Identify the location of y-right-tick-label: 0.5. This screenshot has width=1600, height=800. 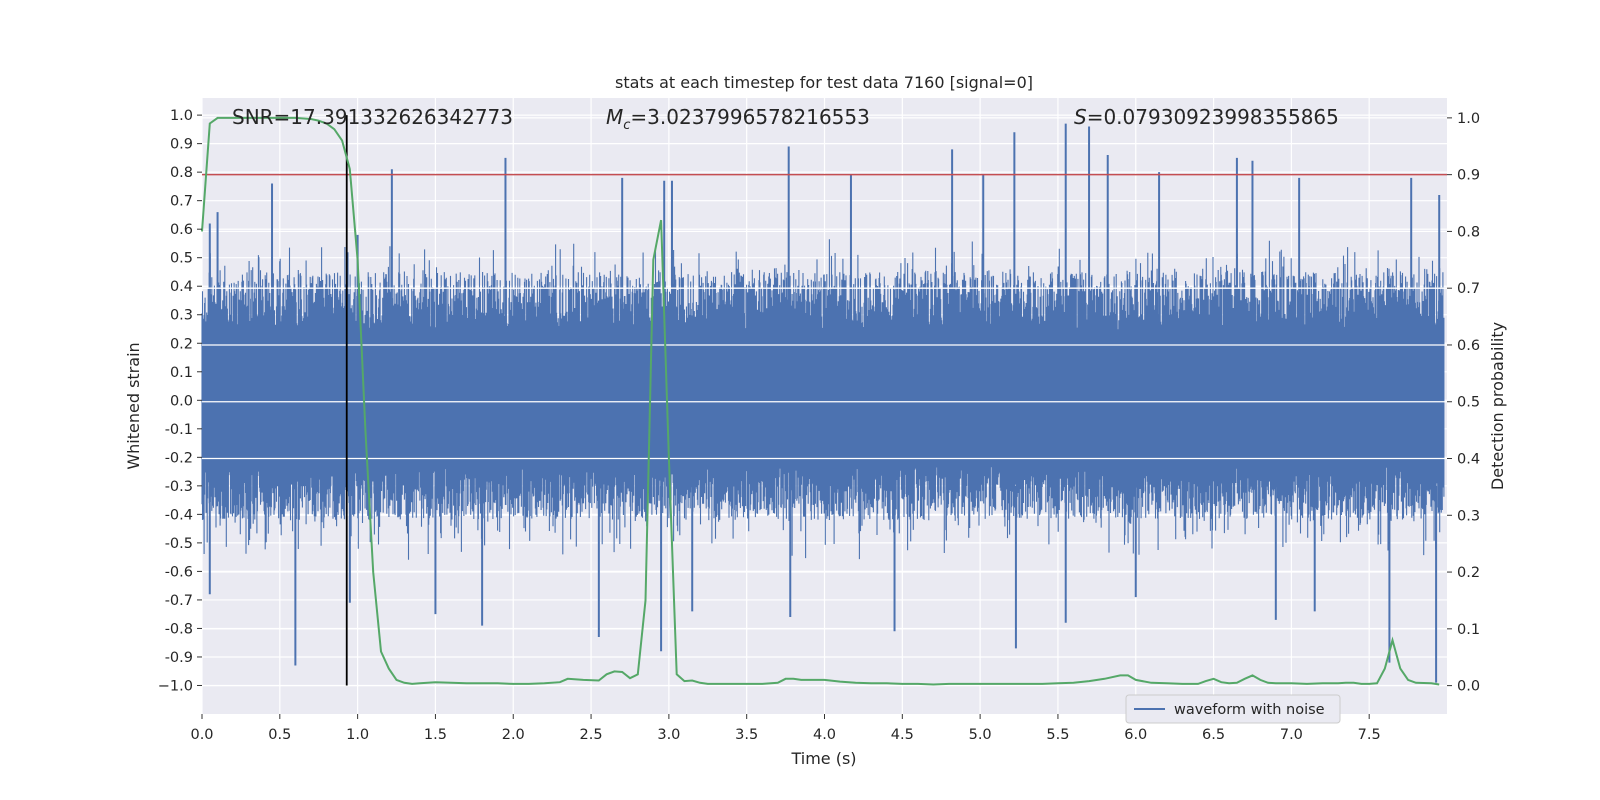
(1468, 403).